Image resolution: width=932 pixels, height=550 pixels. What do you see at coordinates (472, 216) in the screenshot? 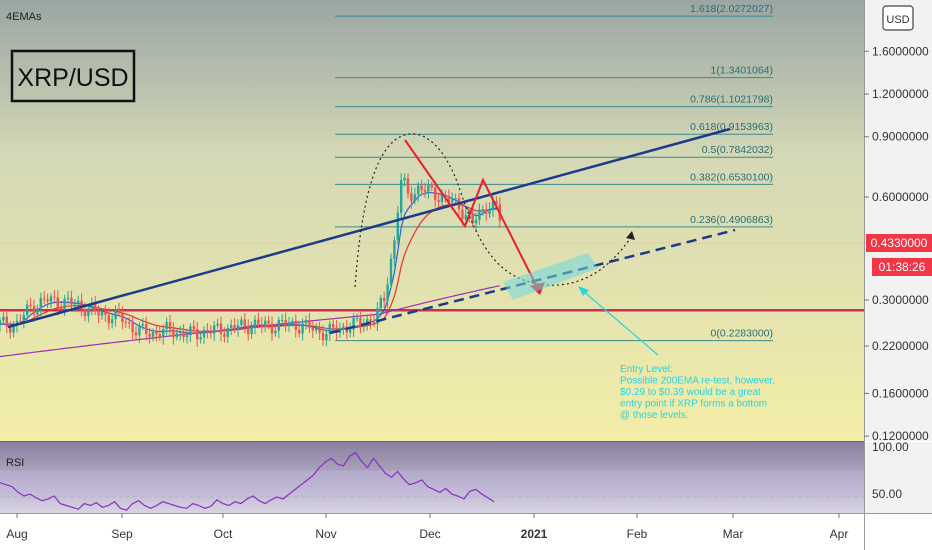
I see `red-zigzag-pattern` at bounding box center [472, 216].